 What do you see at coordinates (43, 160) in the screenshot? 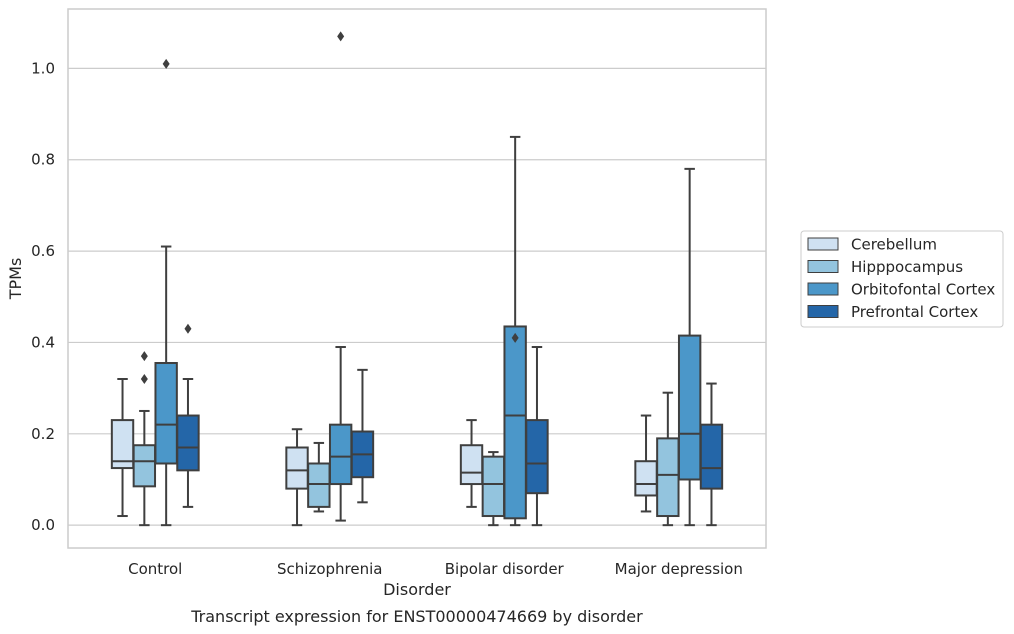
I see `y-tick-label: 0.8` at bounding box center [43, 160].